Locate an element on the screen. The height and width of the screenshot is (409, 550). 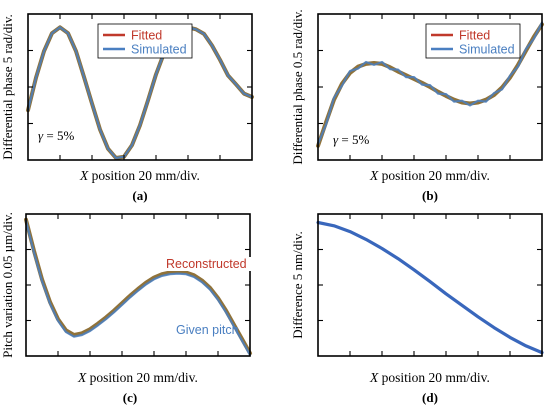
panel-label: (a) is located at coordinates (139, 195).